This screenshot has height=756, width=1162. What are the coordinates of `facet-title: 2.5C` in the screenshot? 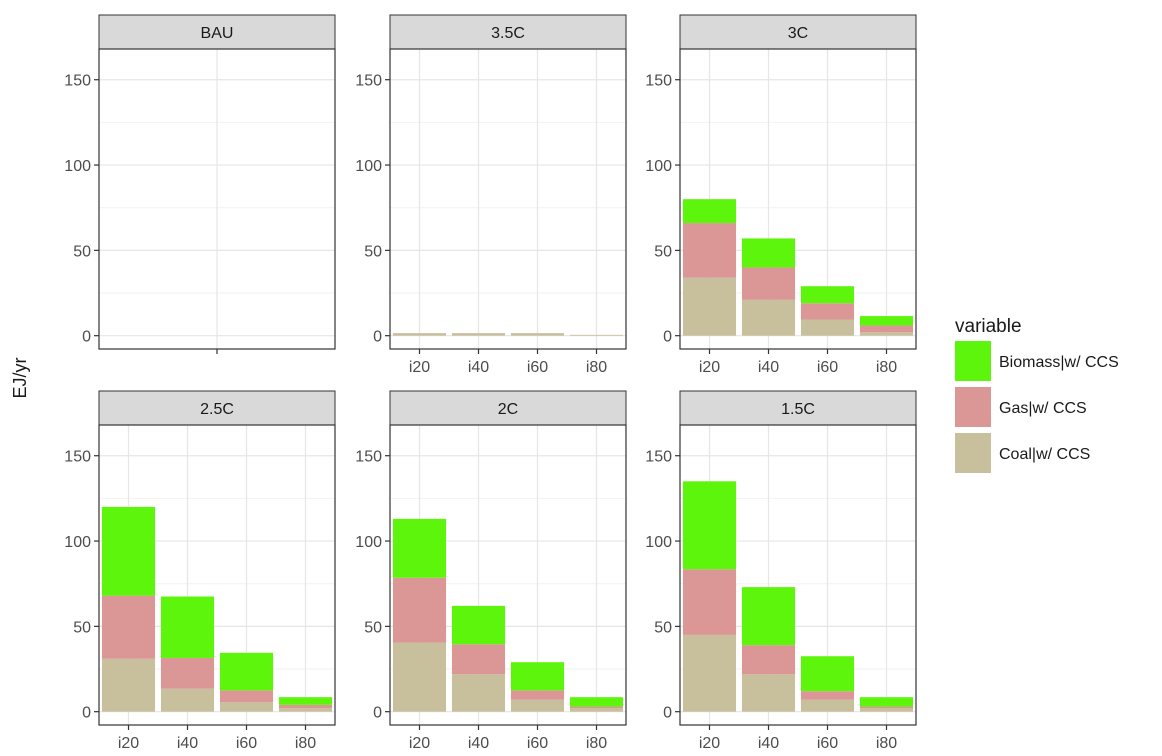 It's located at (217, 409).